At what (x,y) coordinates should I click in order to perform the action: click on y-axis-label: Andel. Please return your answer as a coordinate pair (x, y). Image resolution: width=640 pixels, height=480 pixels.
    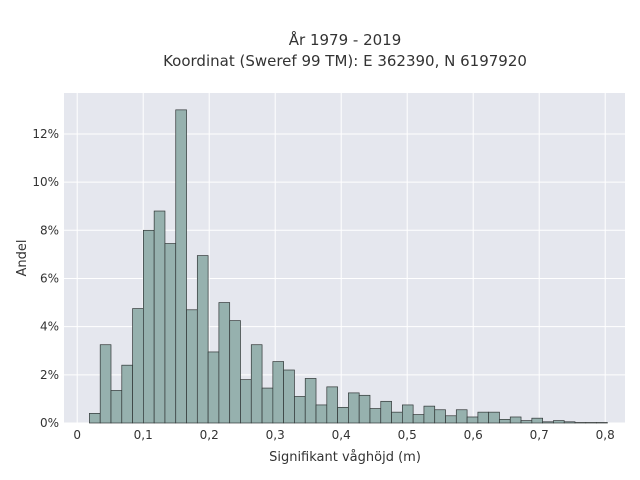
    Looking at the image, I should click on (22, 258).